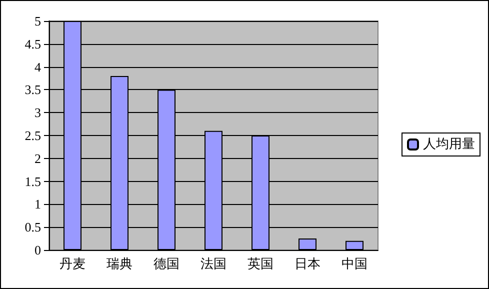  I want to click on x-tick-label: 丹麦, so click(73, 264).